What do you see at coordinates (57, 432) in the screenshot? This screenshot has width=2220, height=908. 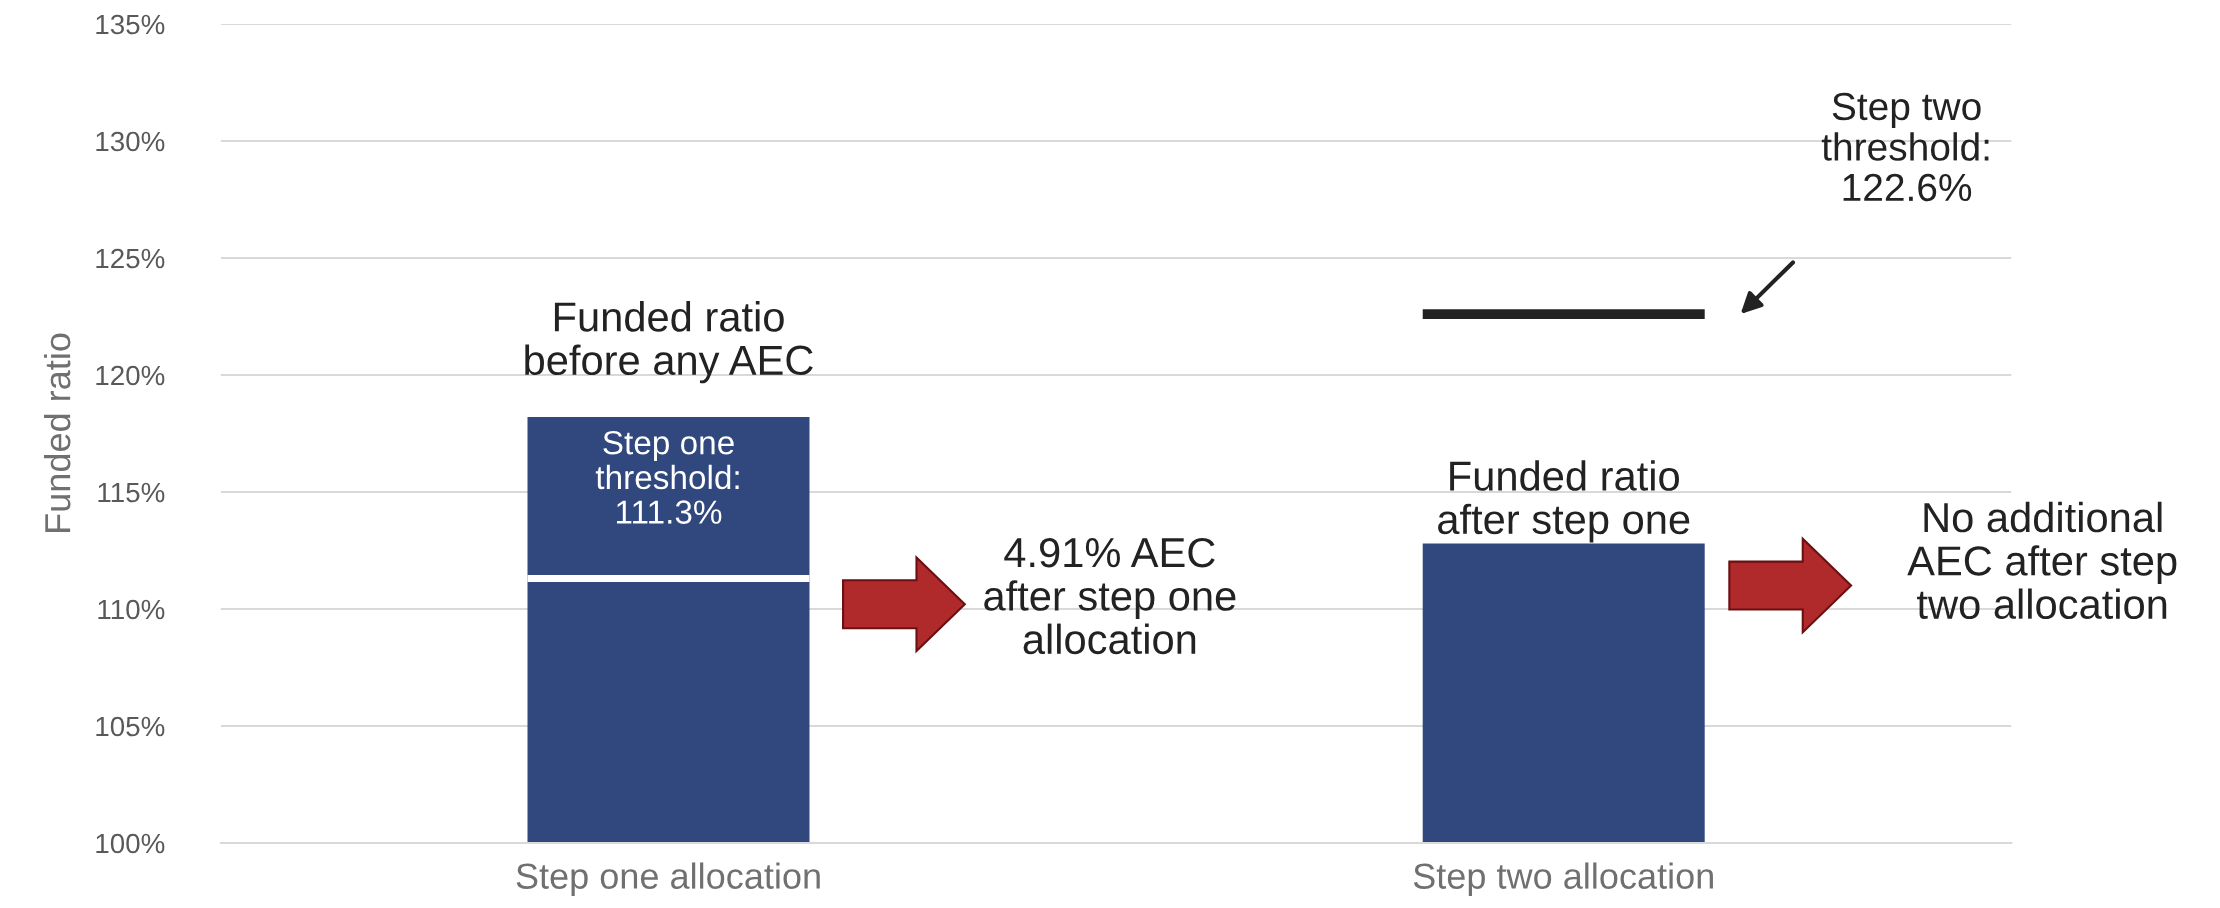 I see `y-axis-title: Funded ratio` at bounding box center [57, 432].